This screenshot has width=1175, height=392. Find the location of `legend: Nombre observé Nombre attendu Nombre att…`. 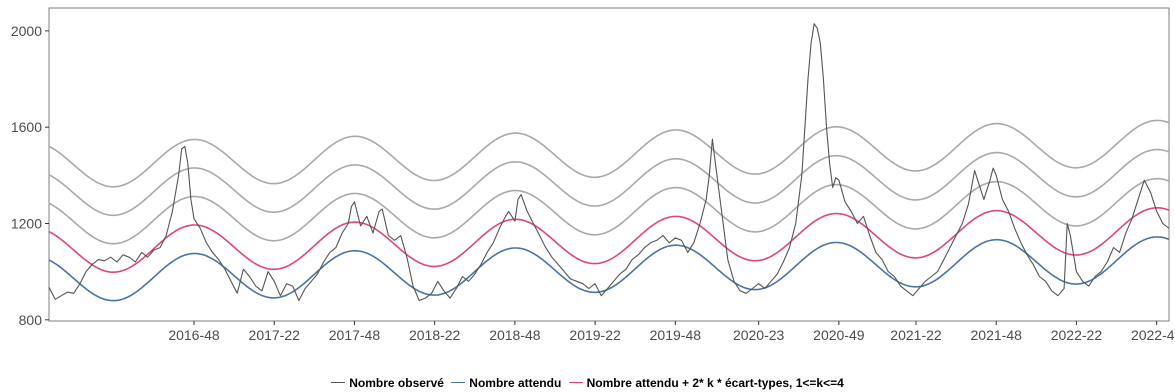

legend: Nombre observé Nombre attendu Nombre att… is located at coordinates (587, 381).